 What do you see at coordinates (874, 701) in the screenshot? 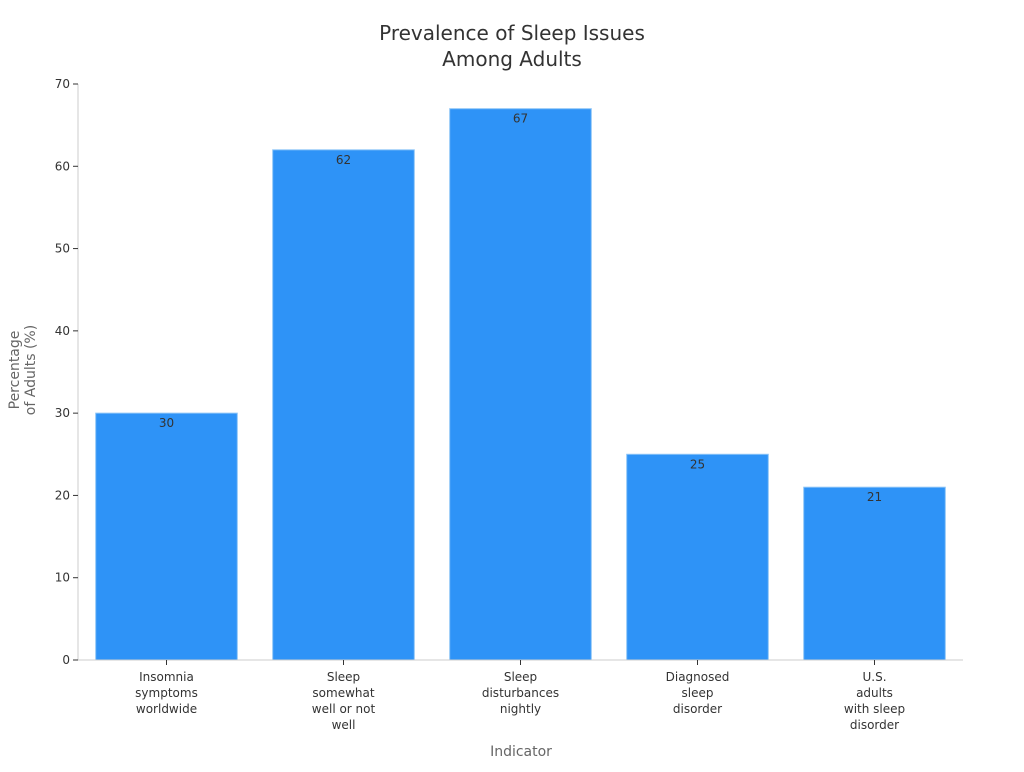
I see `x-tick-label: U.S. adults with sleep disorder` at bounding box center [874, 701].